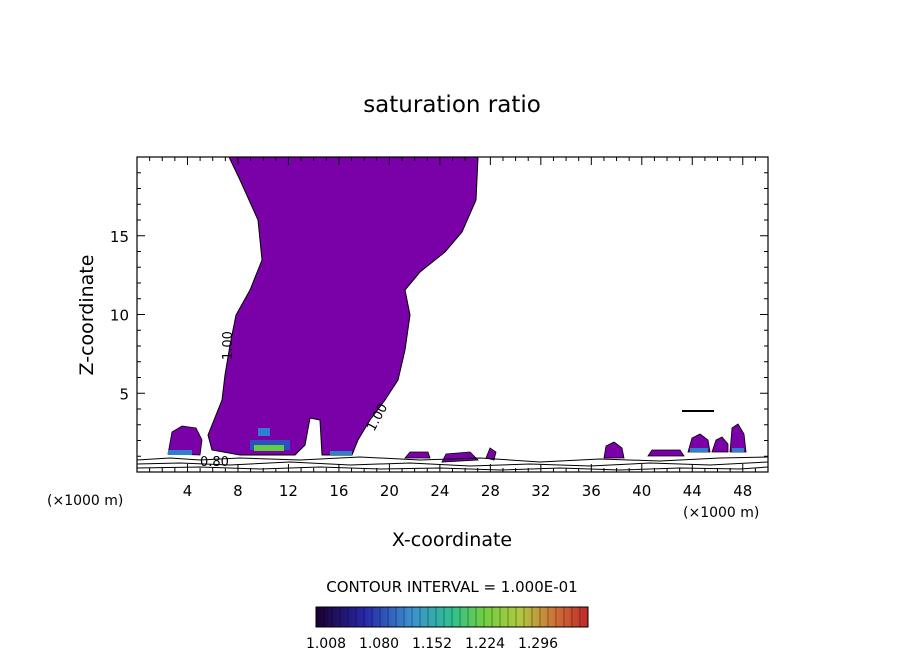  I want to click on x-tick-label: 40, so click(641, 491).